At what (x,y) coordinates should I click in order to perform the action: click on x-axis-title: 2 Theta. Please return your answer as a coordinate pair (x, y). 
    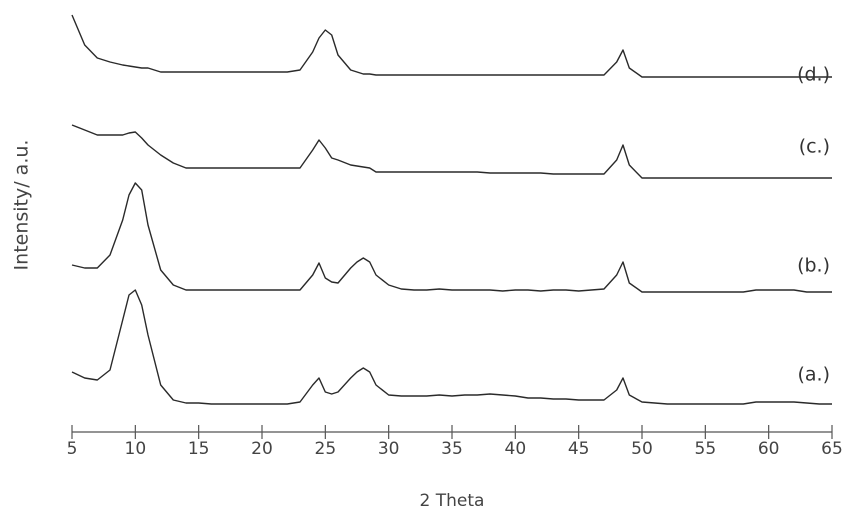
    Looking at the image, I should click on (452, 501).